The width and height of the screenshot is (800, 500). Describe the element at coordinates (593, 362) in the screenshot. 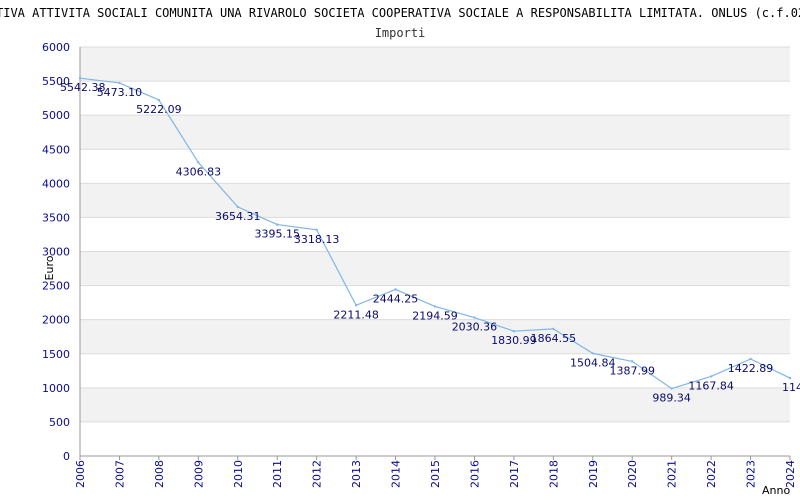

I see `data-label: 1504.84` at that location.